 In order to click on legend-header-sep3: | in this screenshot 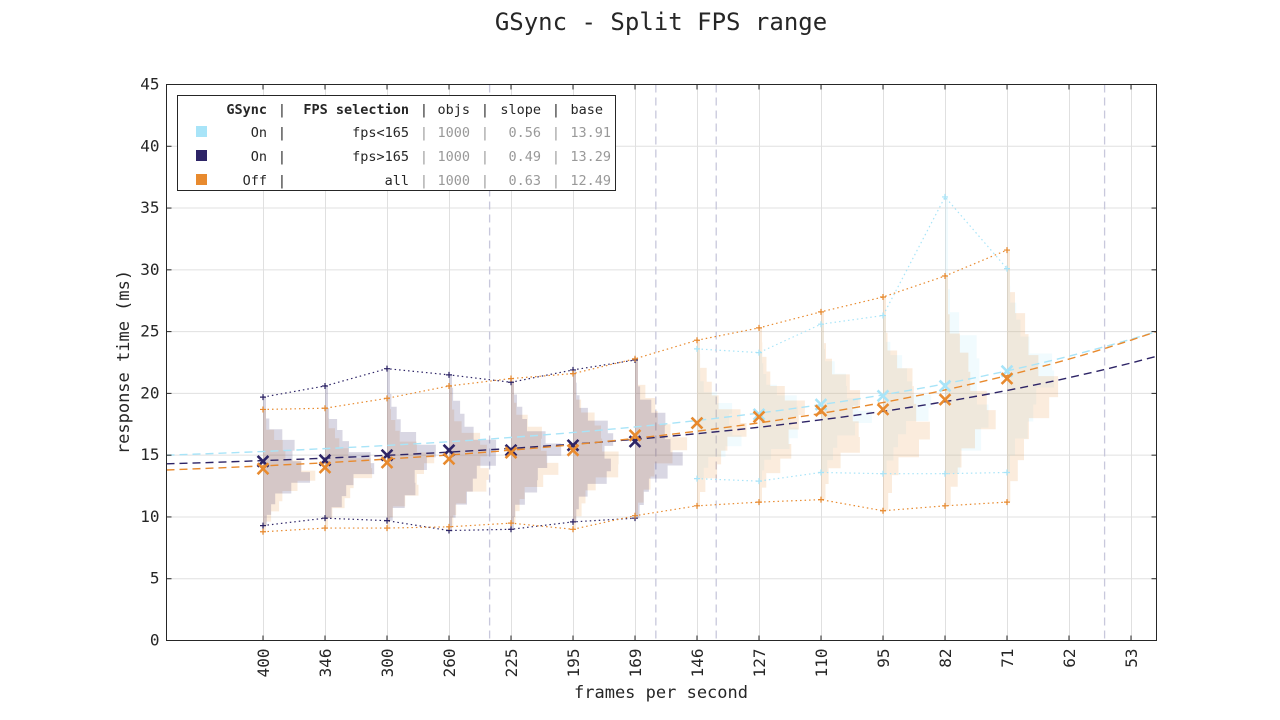, I will do `click(485, 110)`.